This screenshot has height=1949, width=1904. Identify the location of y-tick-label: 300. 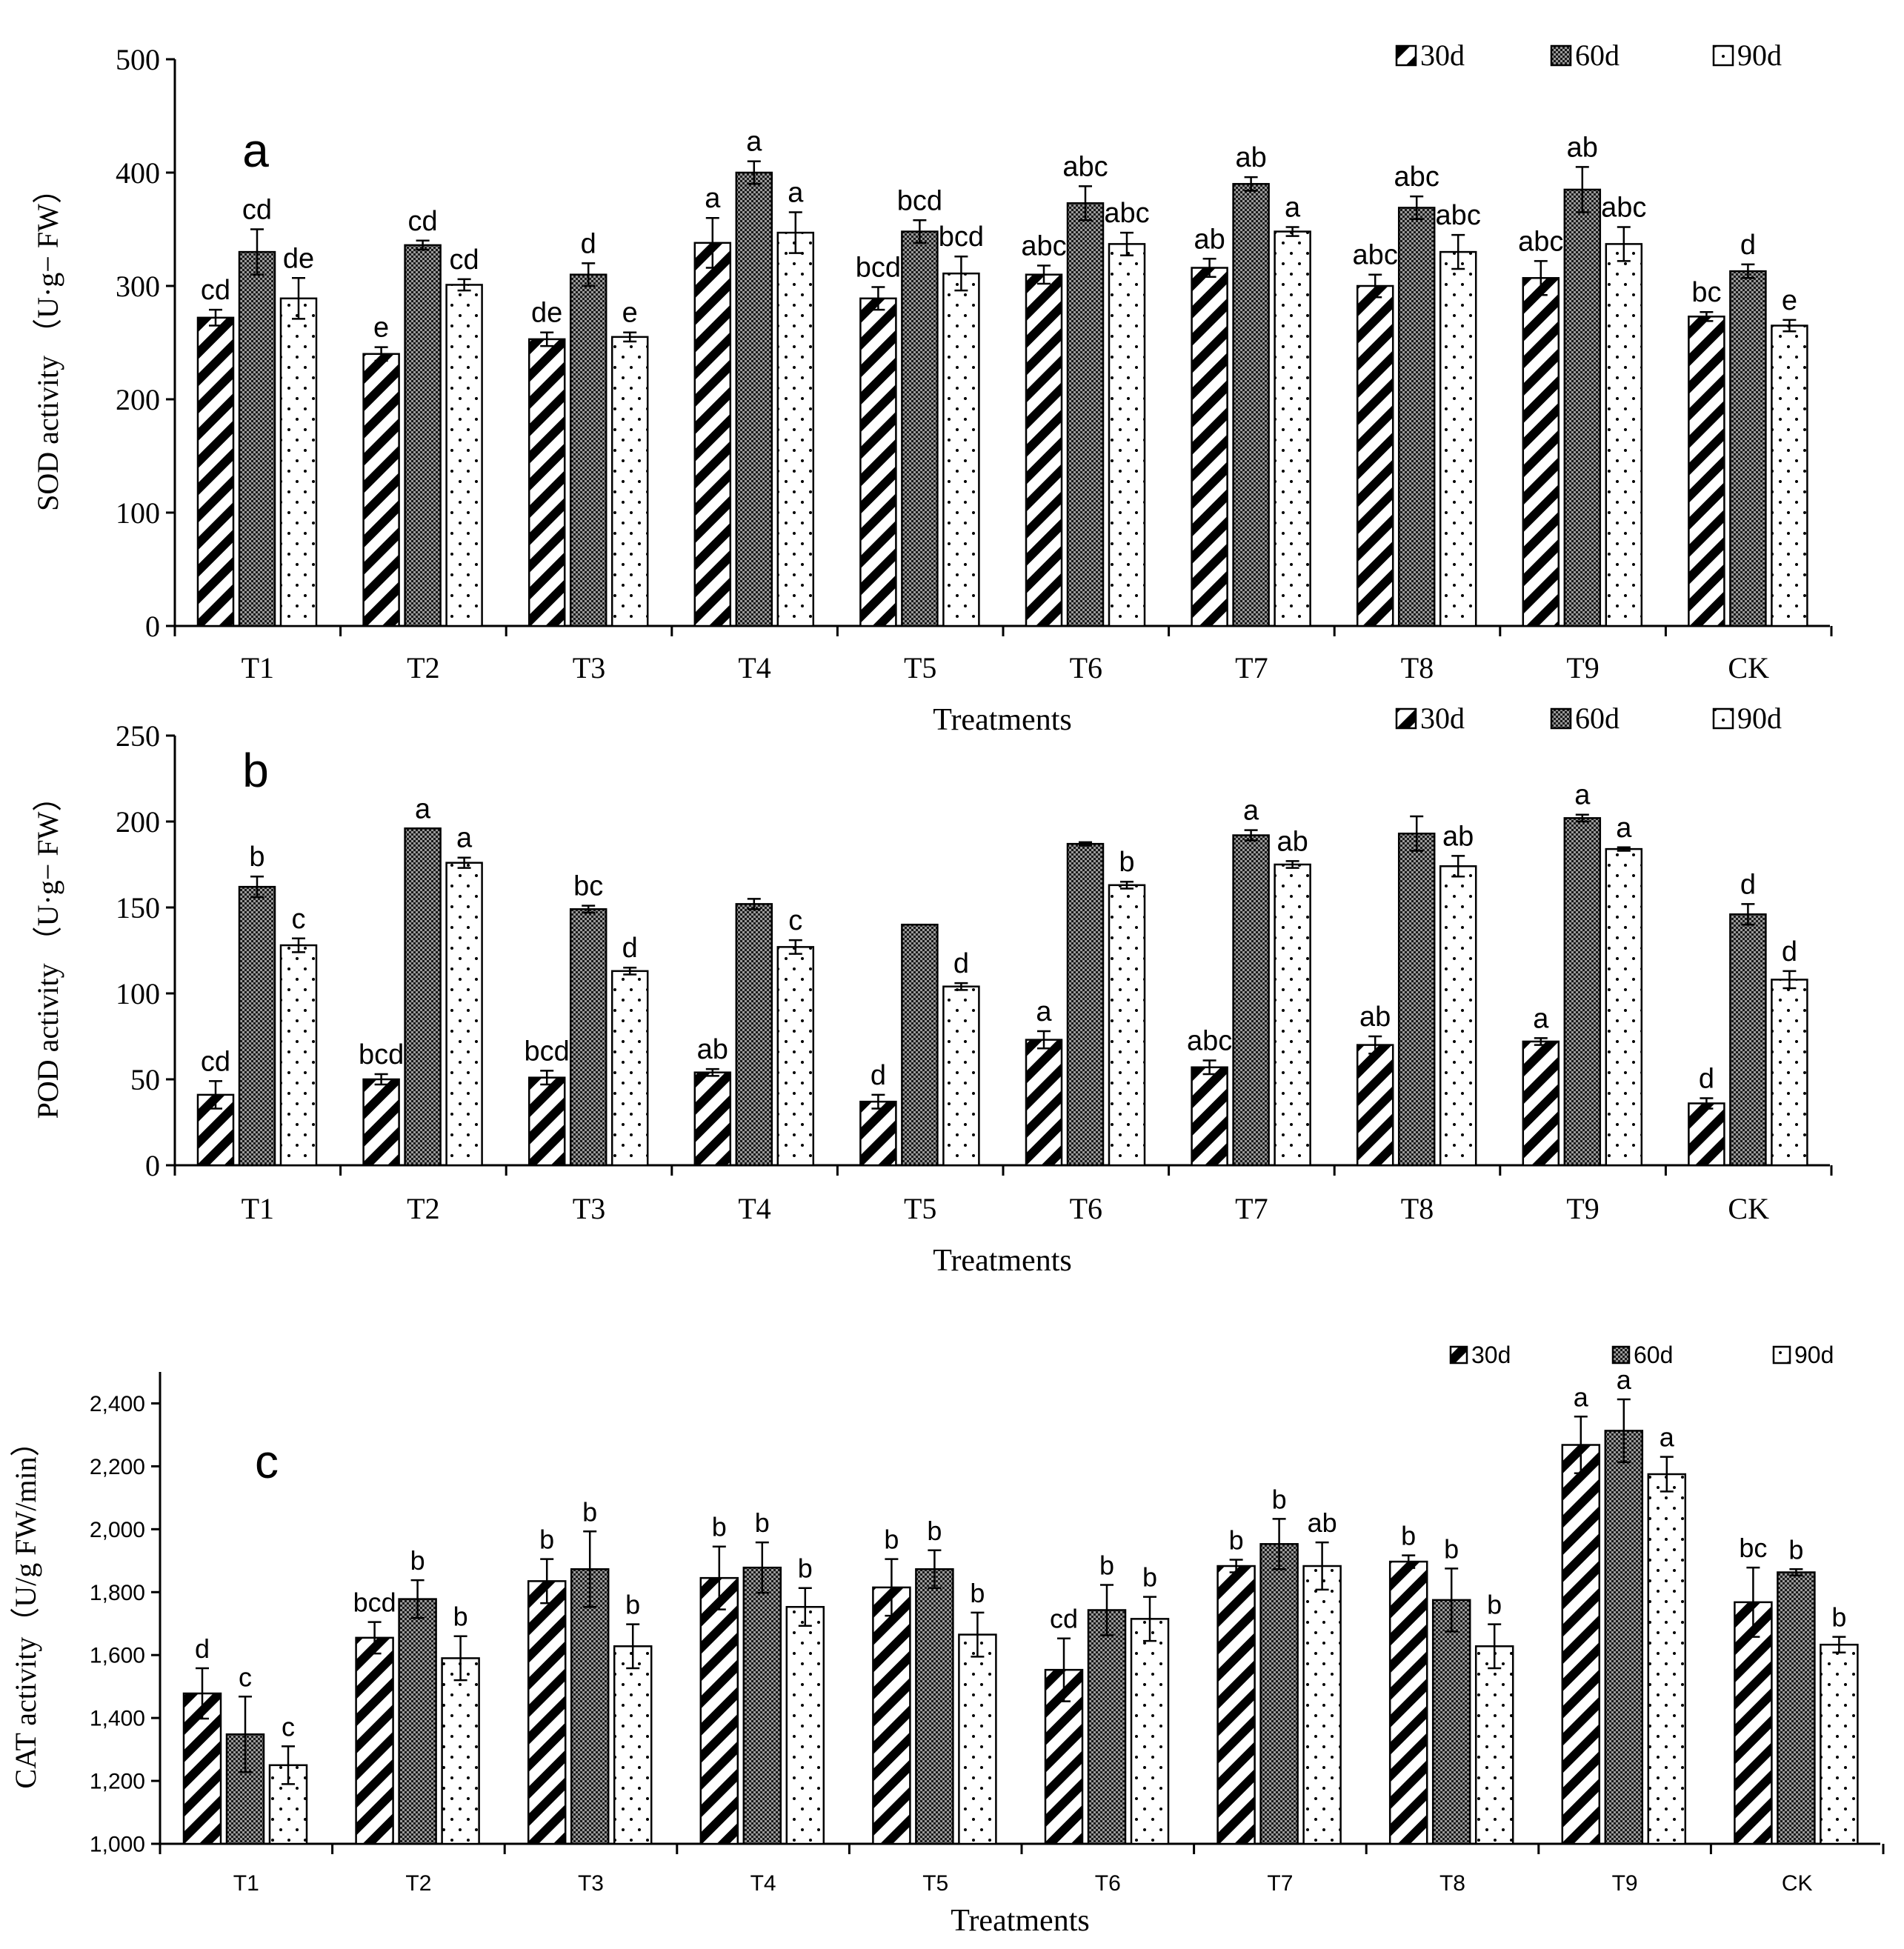
(138, 286).